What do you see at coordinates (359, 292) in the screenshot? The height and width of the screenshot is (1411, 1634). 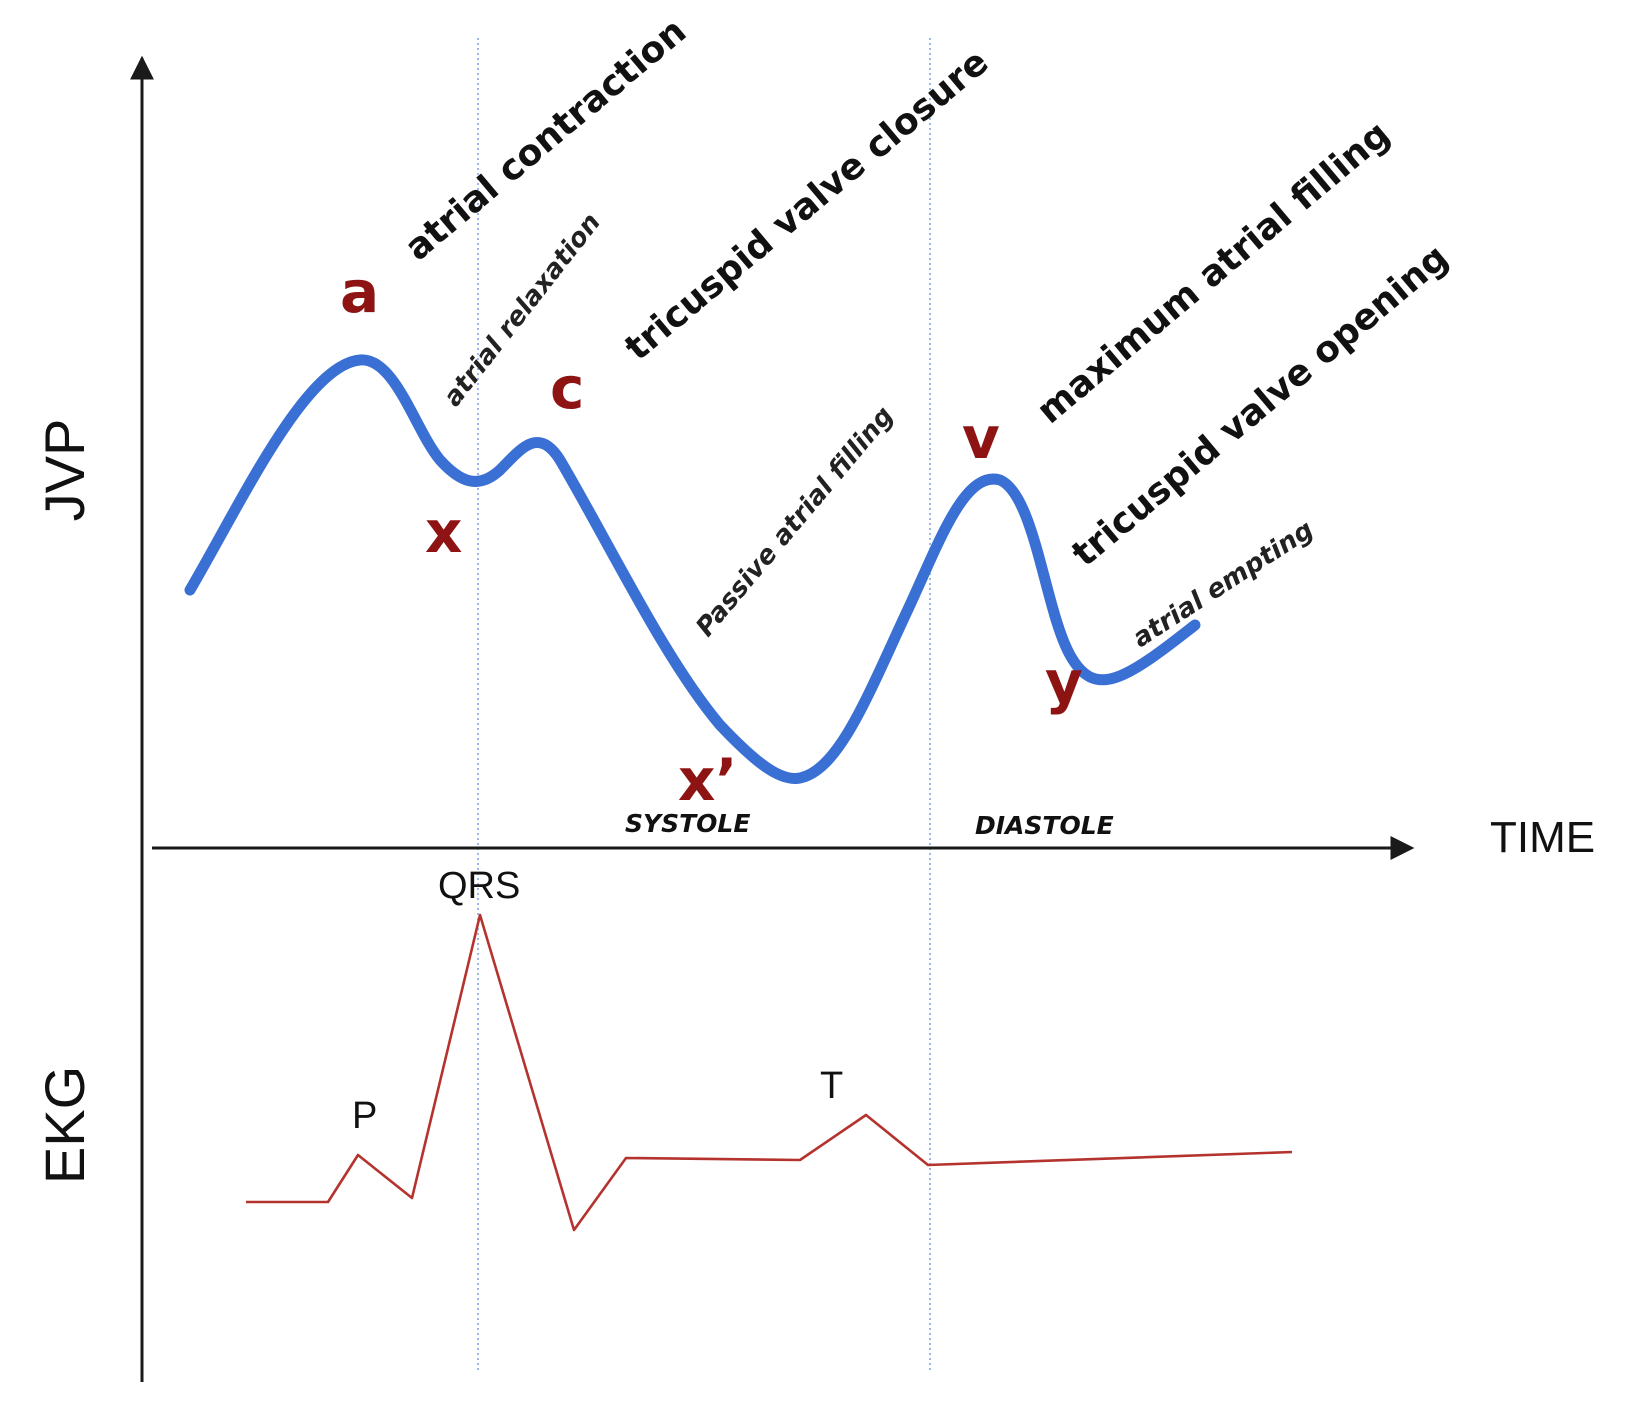 I see `wave-a-label: a` at bounding box center [359, 292].